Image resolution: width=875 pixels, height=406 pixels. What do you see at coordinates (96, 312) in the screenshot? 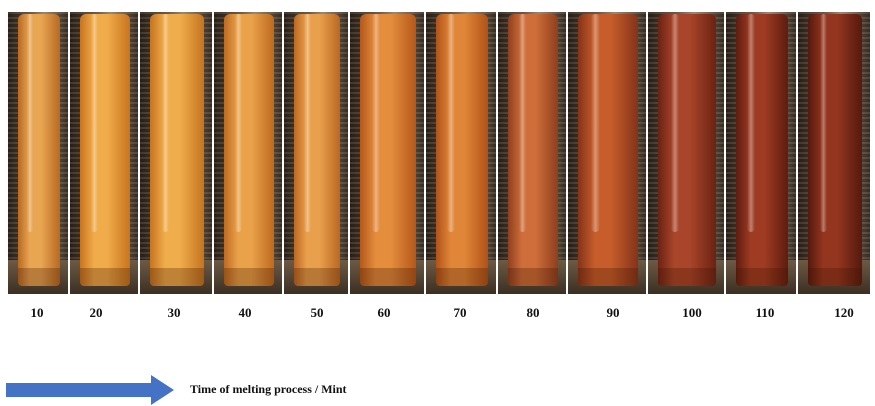
I see `sample-time-label: 20` at bounding box center [96, 312].